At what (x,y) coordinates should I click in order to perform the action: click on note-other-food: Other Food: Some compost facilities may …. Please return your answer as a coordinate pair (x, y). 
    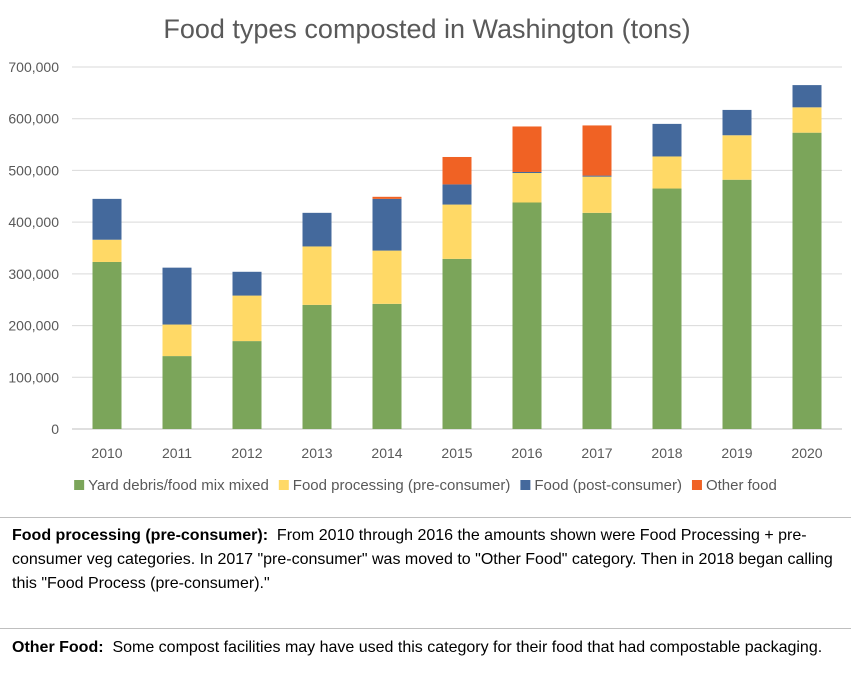
    Looking at the image, I should click on (425, 644).